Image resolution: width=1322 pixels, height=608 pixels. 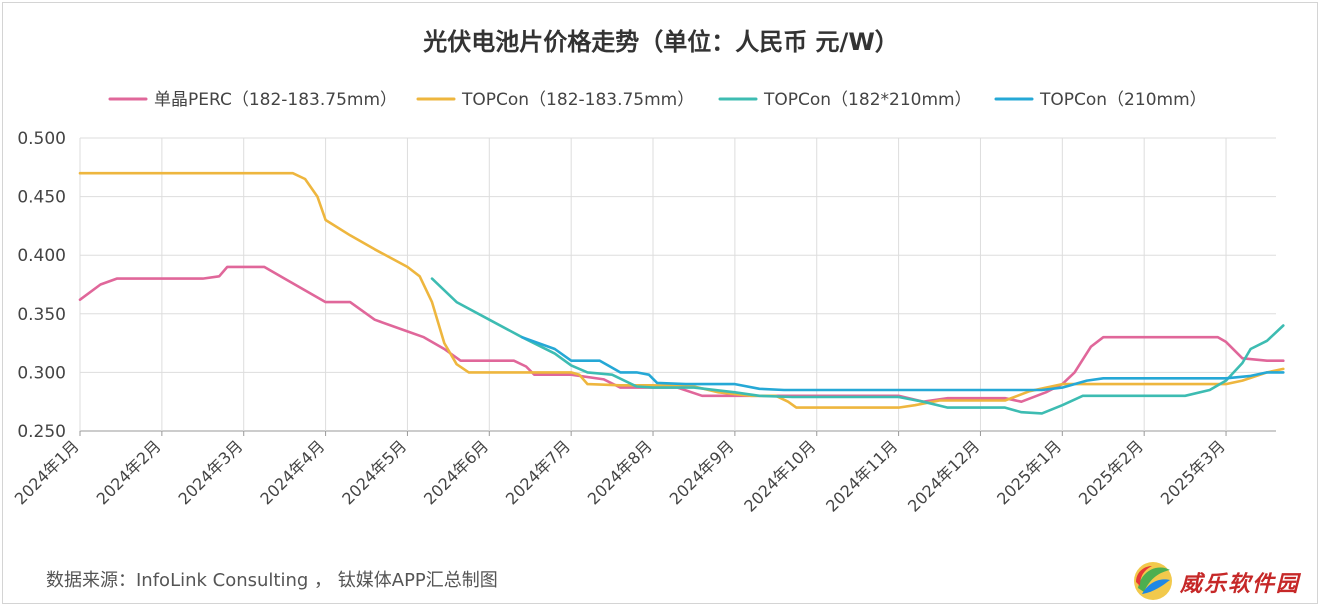 I want to click on watermark-leaf-icon, so click(x=1153, y=581).